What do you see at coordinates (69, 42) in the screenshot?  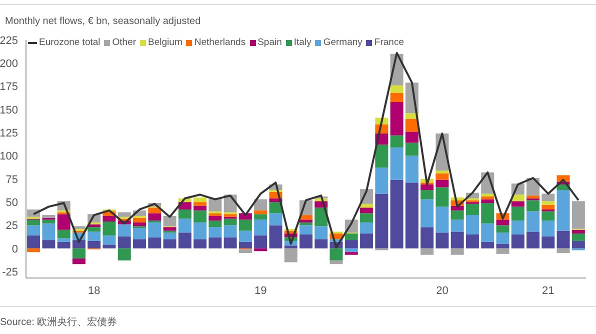 I see `legend-label: Eurozone total` at bounding box center [69, 42].